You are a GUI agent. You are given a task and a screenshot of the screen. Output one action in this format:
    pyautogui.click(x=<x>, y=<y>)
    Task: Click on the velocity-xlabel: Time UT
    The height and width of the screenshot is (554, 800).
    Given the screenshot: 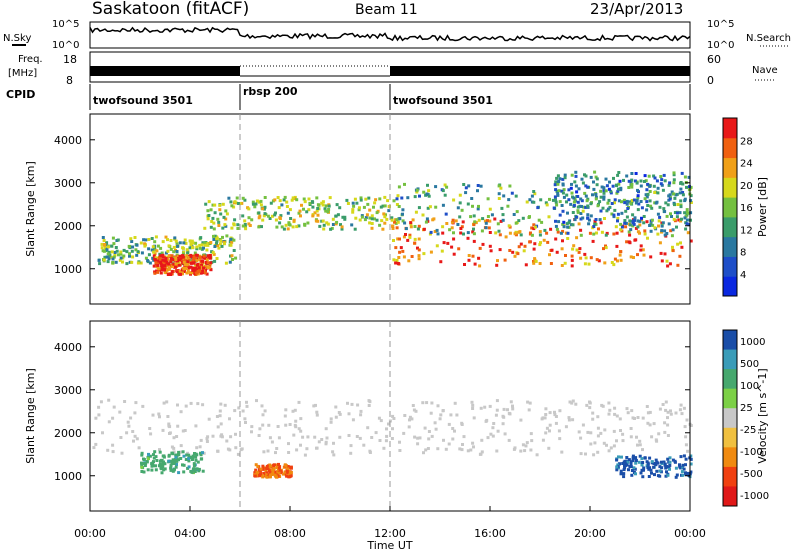 What is the action you would take?
    pyautogui.click(x=389, y=545)
    